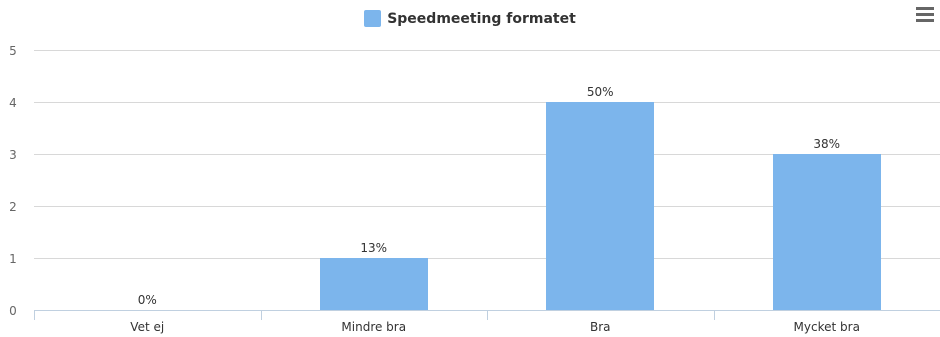  What do you see at coordinates (13, 155) in the screenshot?
I see `y-tick-label: 3` at bounding box center [13, 155].